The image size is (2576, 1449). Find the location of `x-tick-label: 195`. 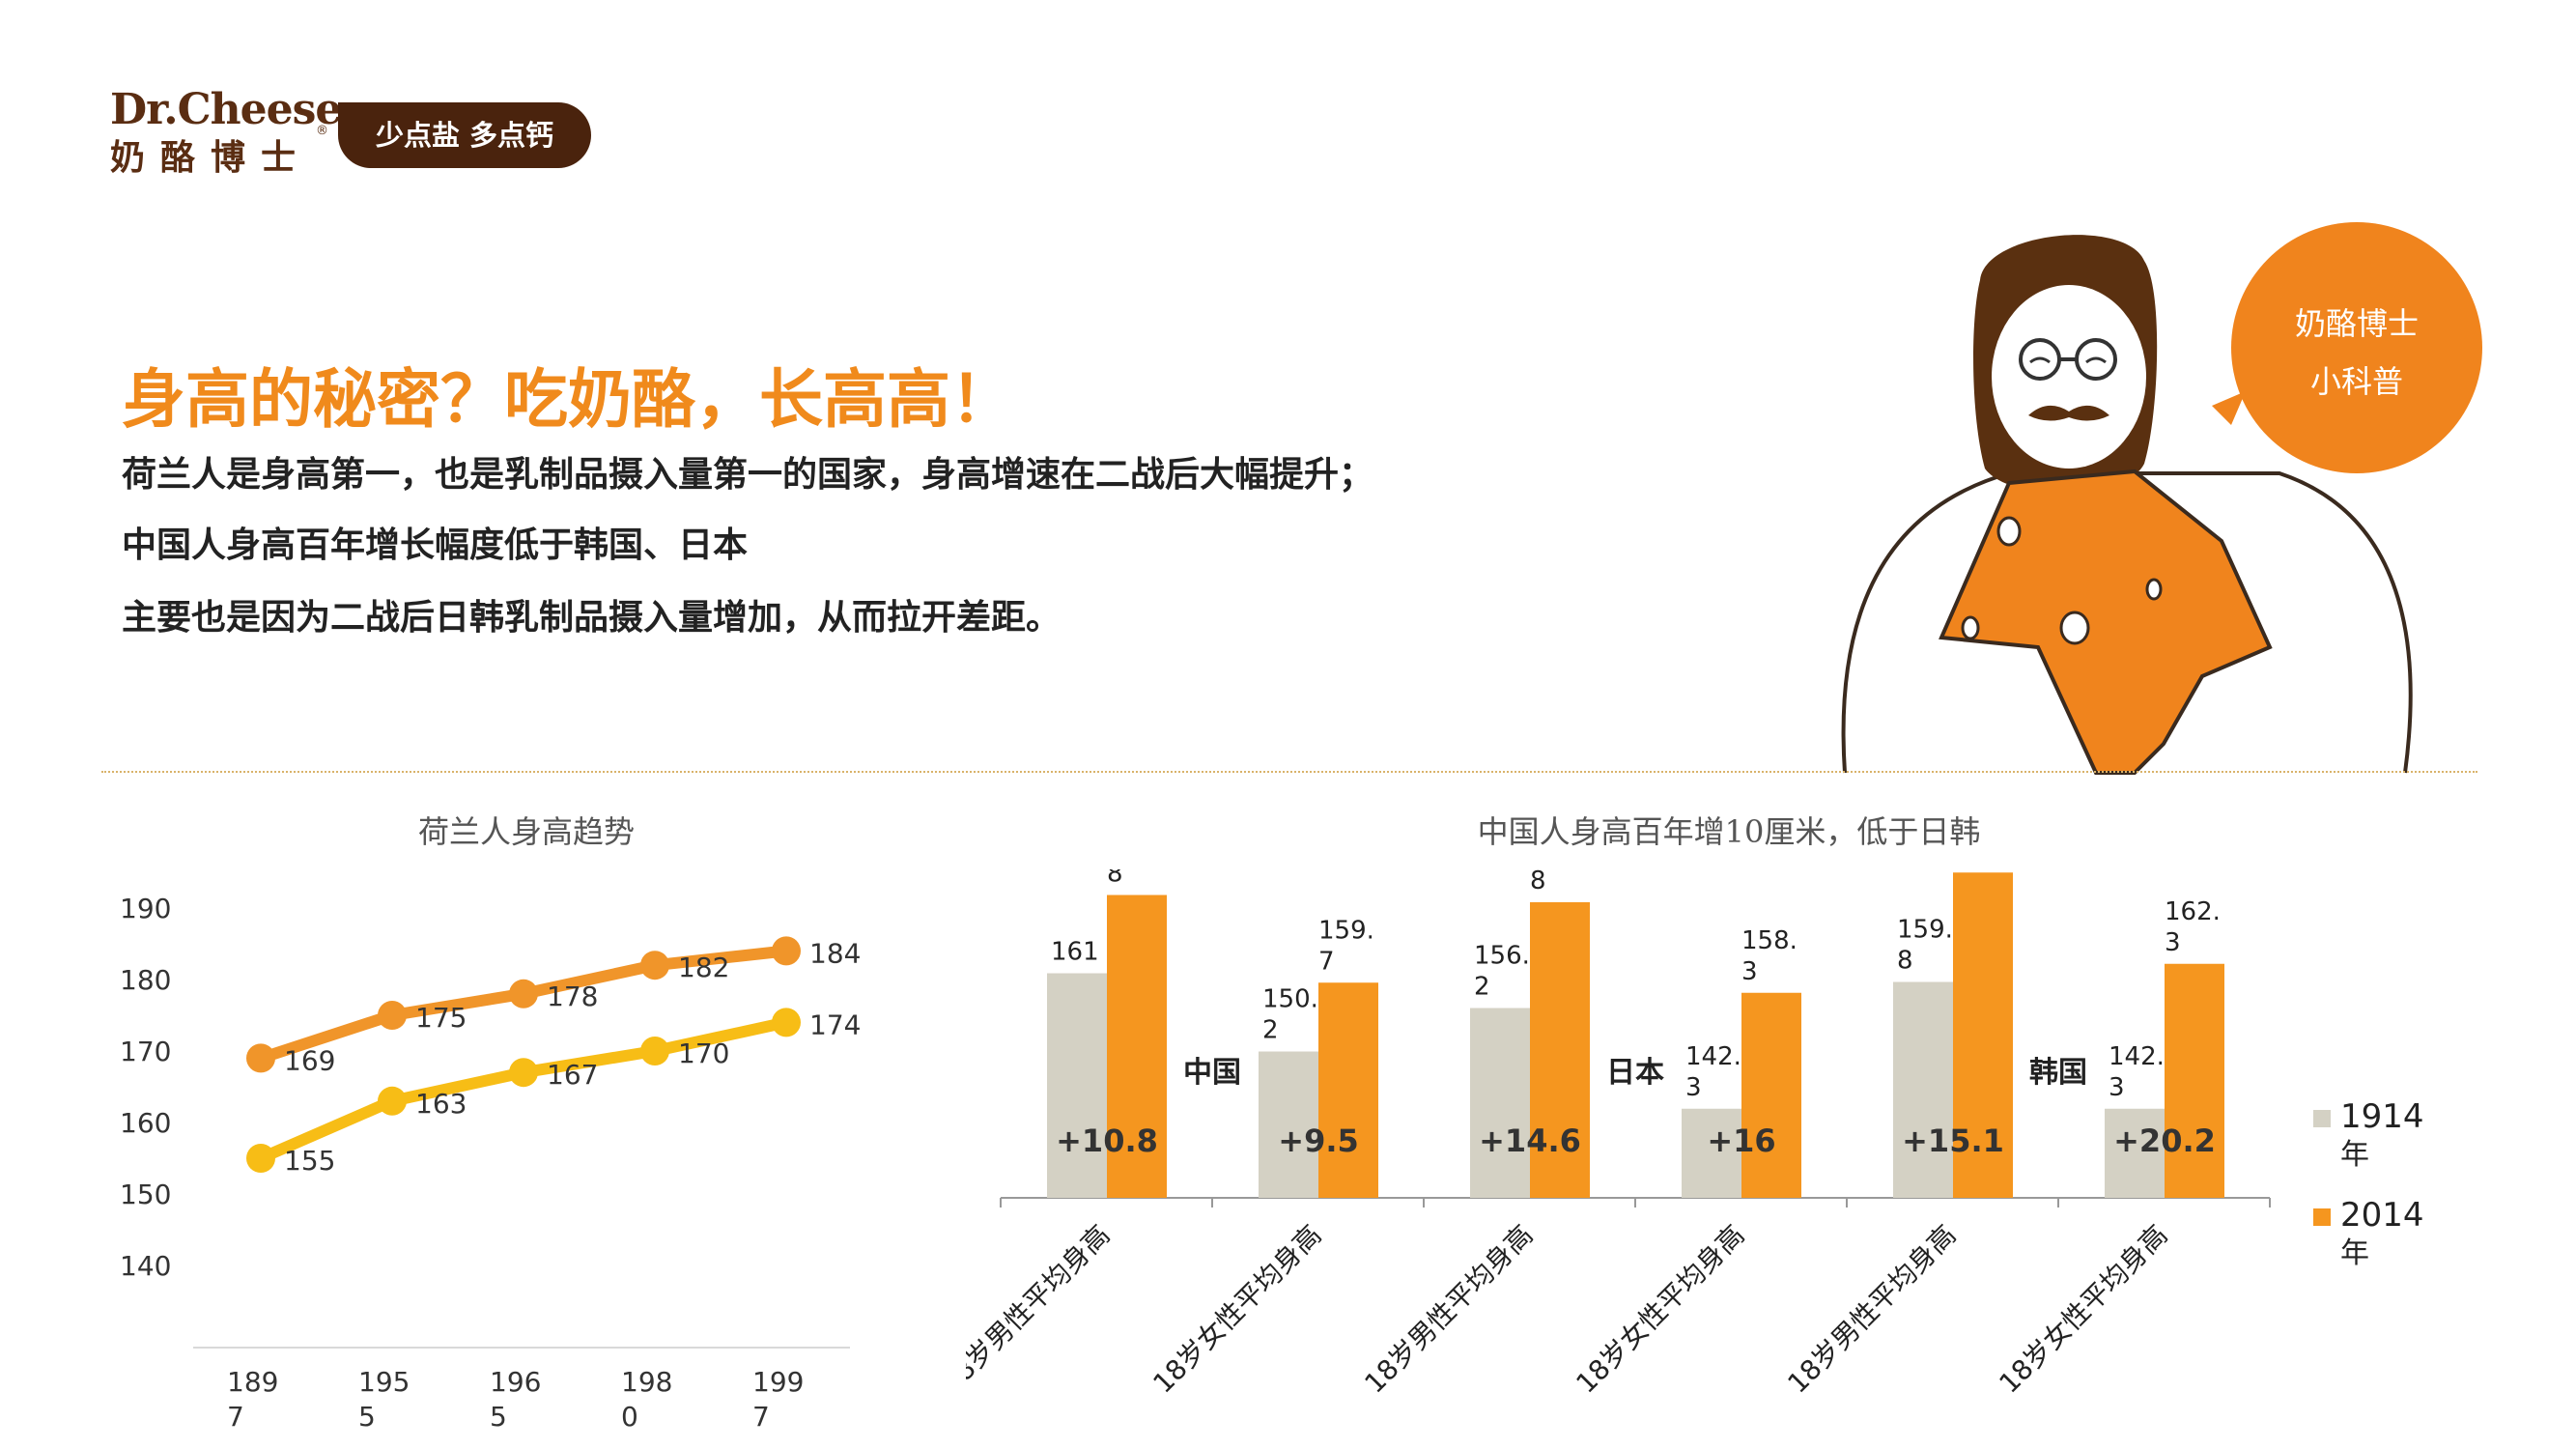

x-tick-label: 195 is located at coordinates (384, 1382).